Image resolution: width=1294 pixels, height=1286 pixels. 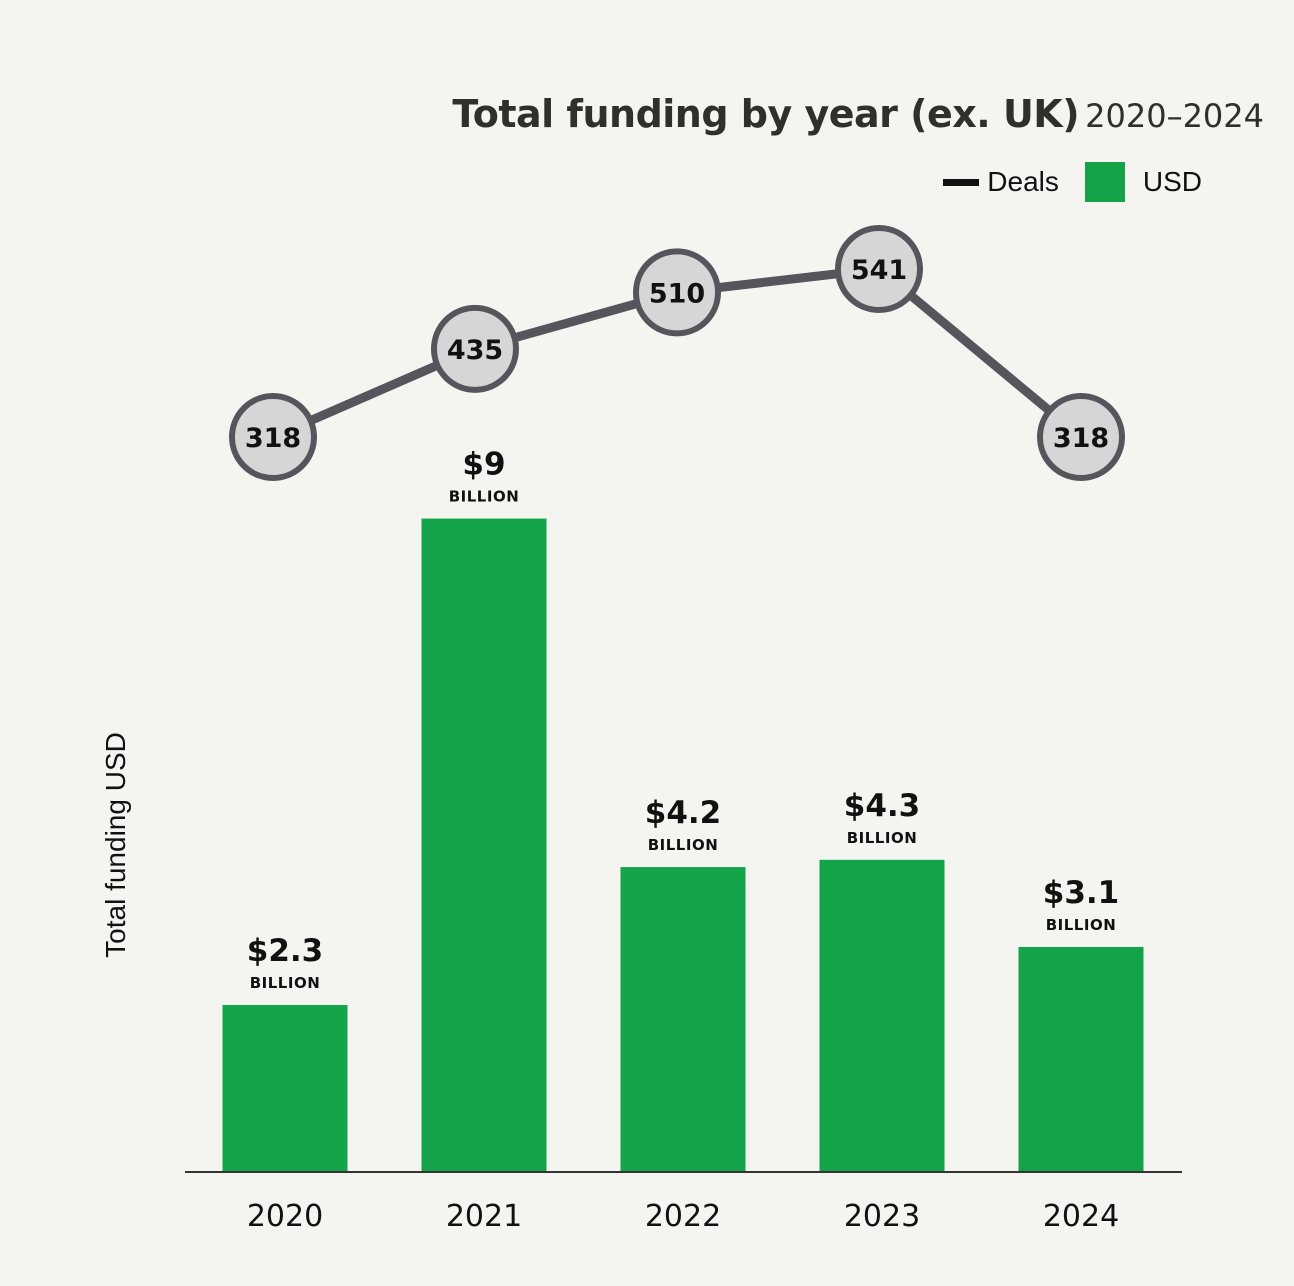 What do you see at coordinates (882, 1216) in the screenshot?
I see `x-tick-label-2023: 2023` at bounding box center [882, 1216].